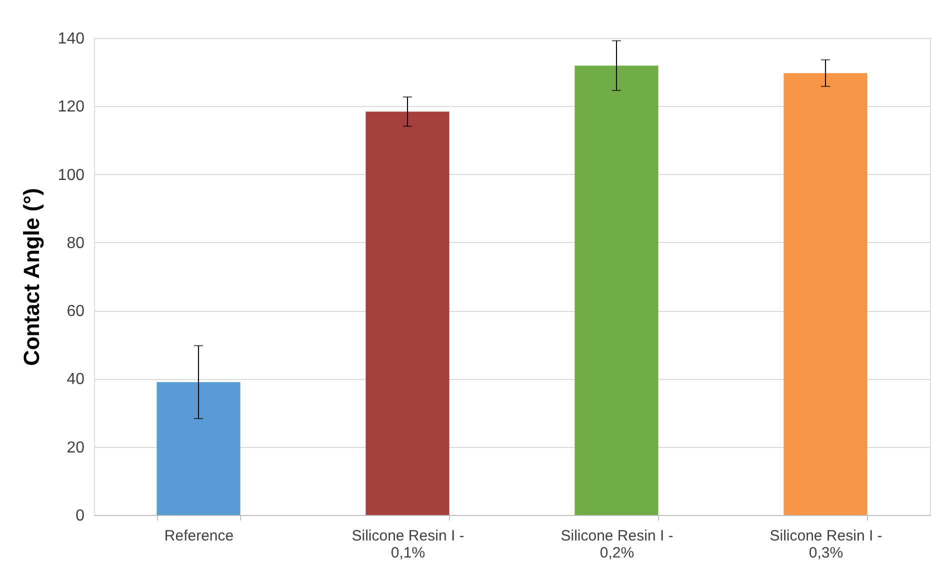  I want to click on x-tick-label: Silicone Resin I - 0,1%, so click(408, 545).